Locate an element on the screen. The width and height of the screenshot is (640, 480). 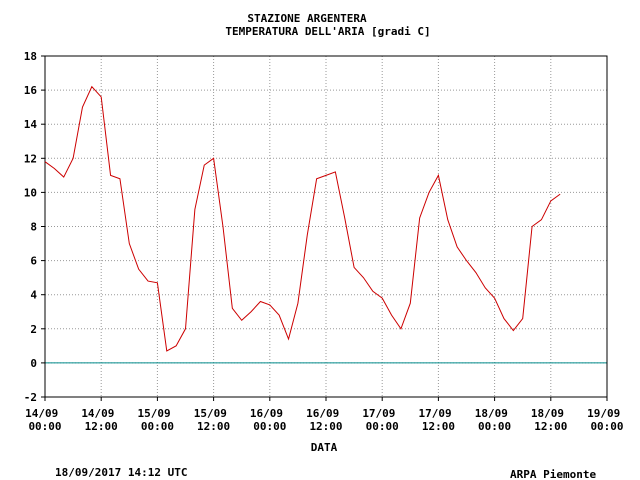
x-tick-label: 15/09 00:00 is located at coordinates (158, 420).